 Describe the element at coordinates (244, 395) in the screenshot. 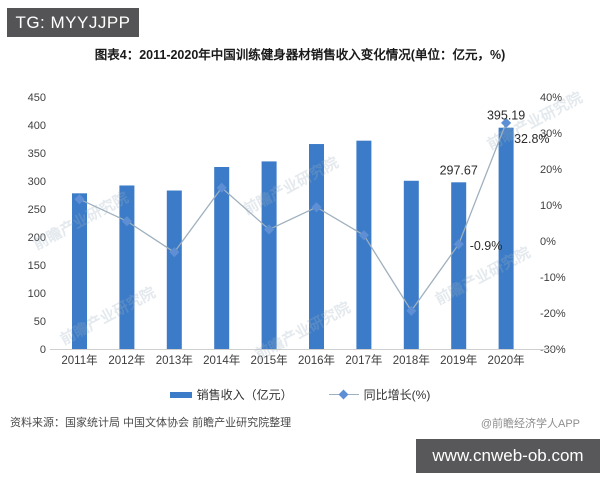

I see `legend-label-revenue: 销售收入（亿元）` at that location.